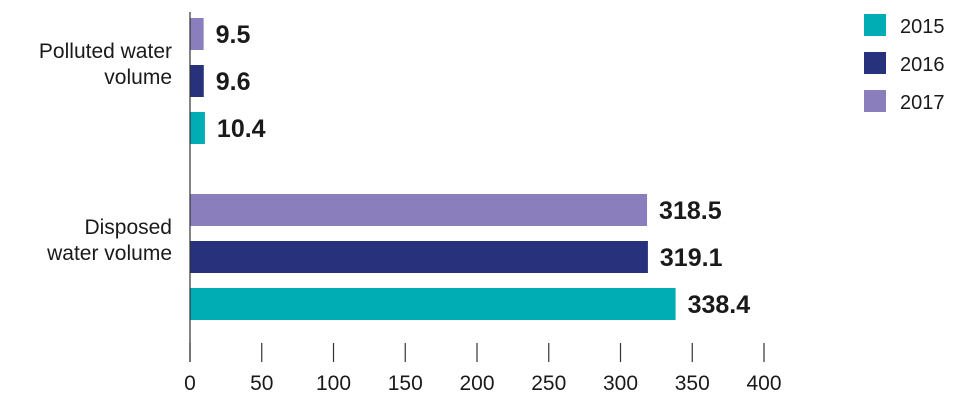 This screenshot has height=402, width=966. Describe the element at coordinates (405, 383) in the screenshot. I see `tick-label: 150` at that location.